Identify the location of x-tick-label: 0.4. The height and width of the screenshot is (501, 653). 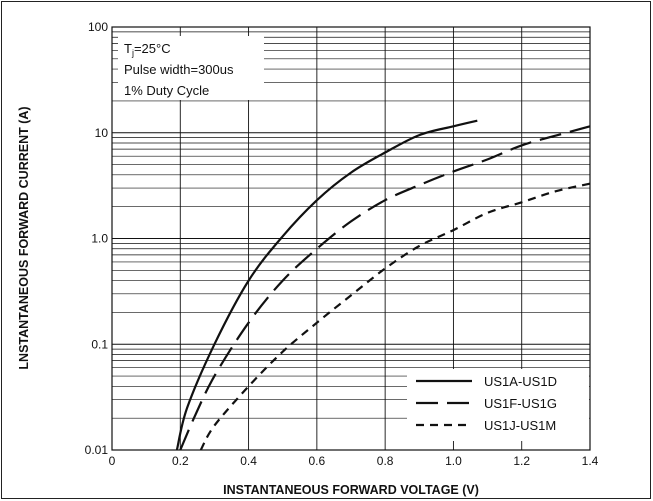
(248, 461).